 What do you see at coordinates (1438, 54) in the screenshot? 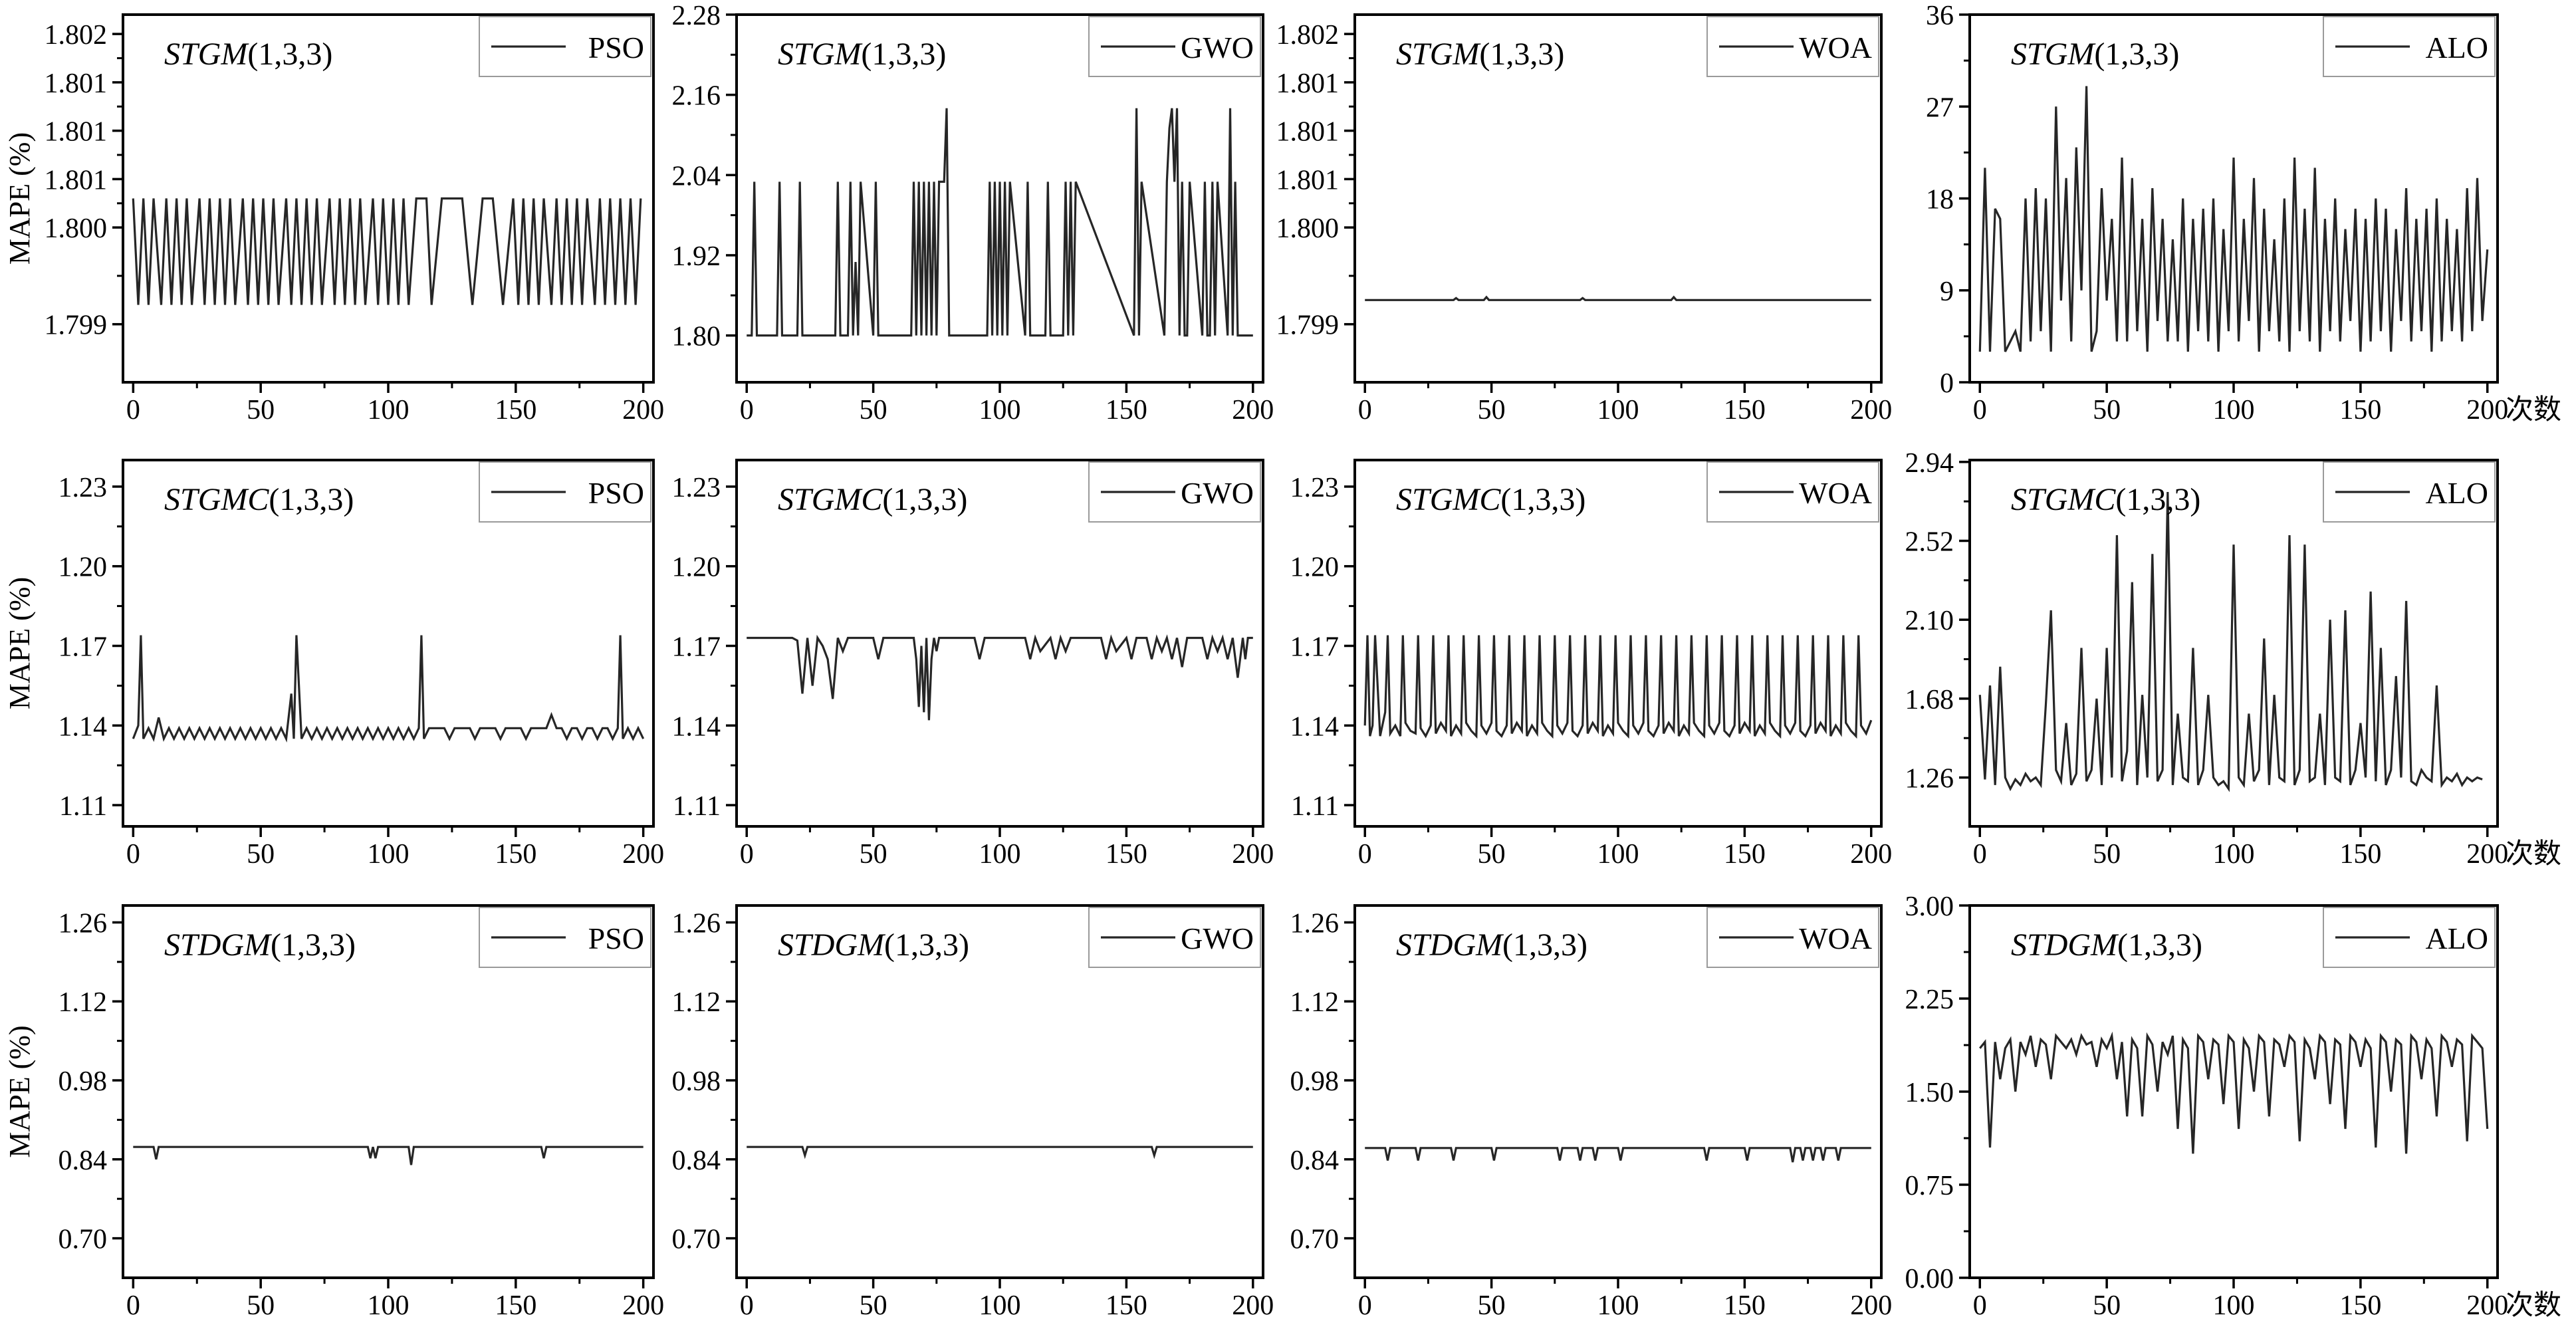
I see `model-name: STGM` at bounding box center [1438, 54].